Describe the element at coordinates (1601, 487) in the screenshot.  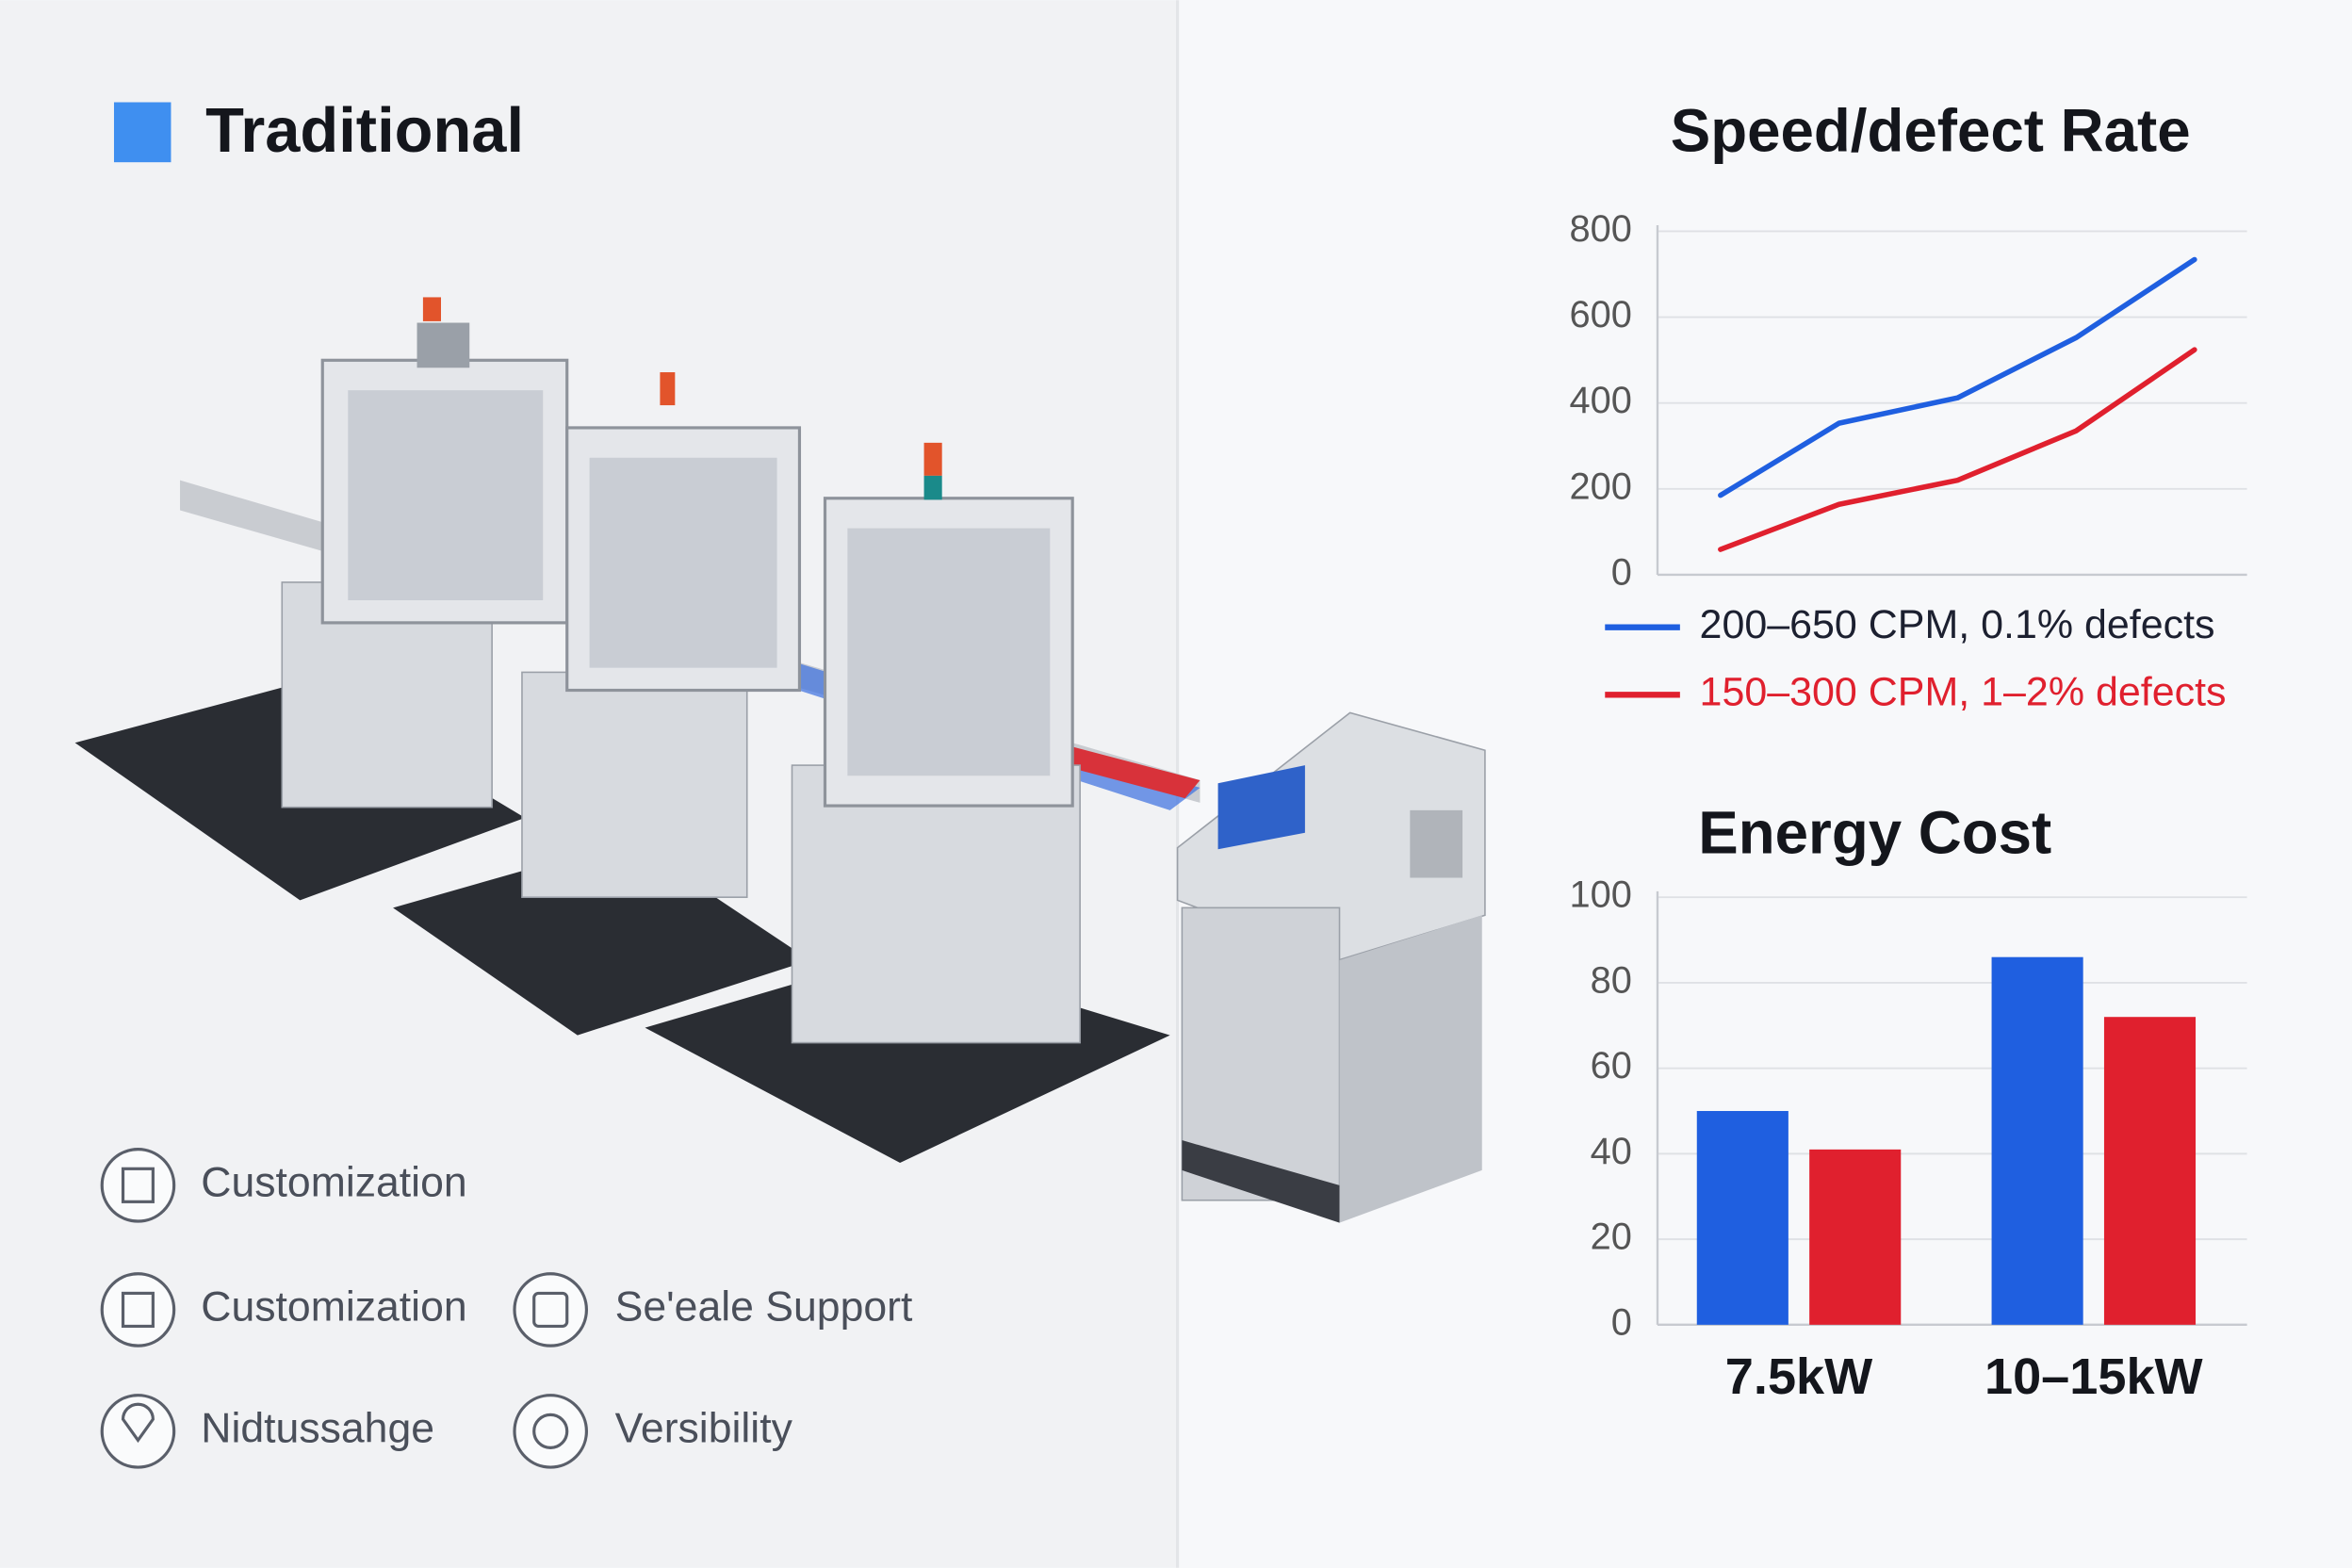
I see `y-tick-label: 200` at that location.